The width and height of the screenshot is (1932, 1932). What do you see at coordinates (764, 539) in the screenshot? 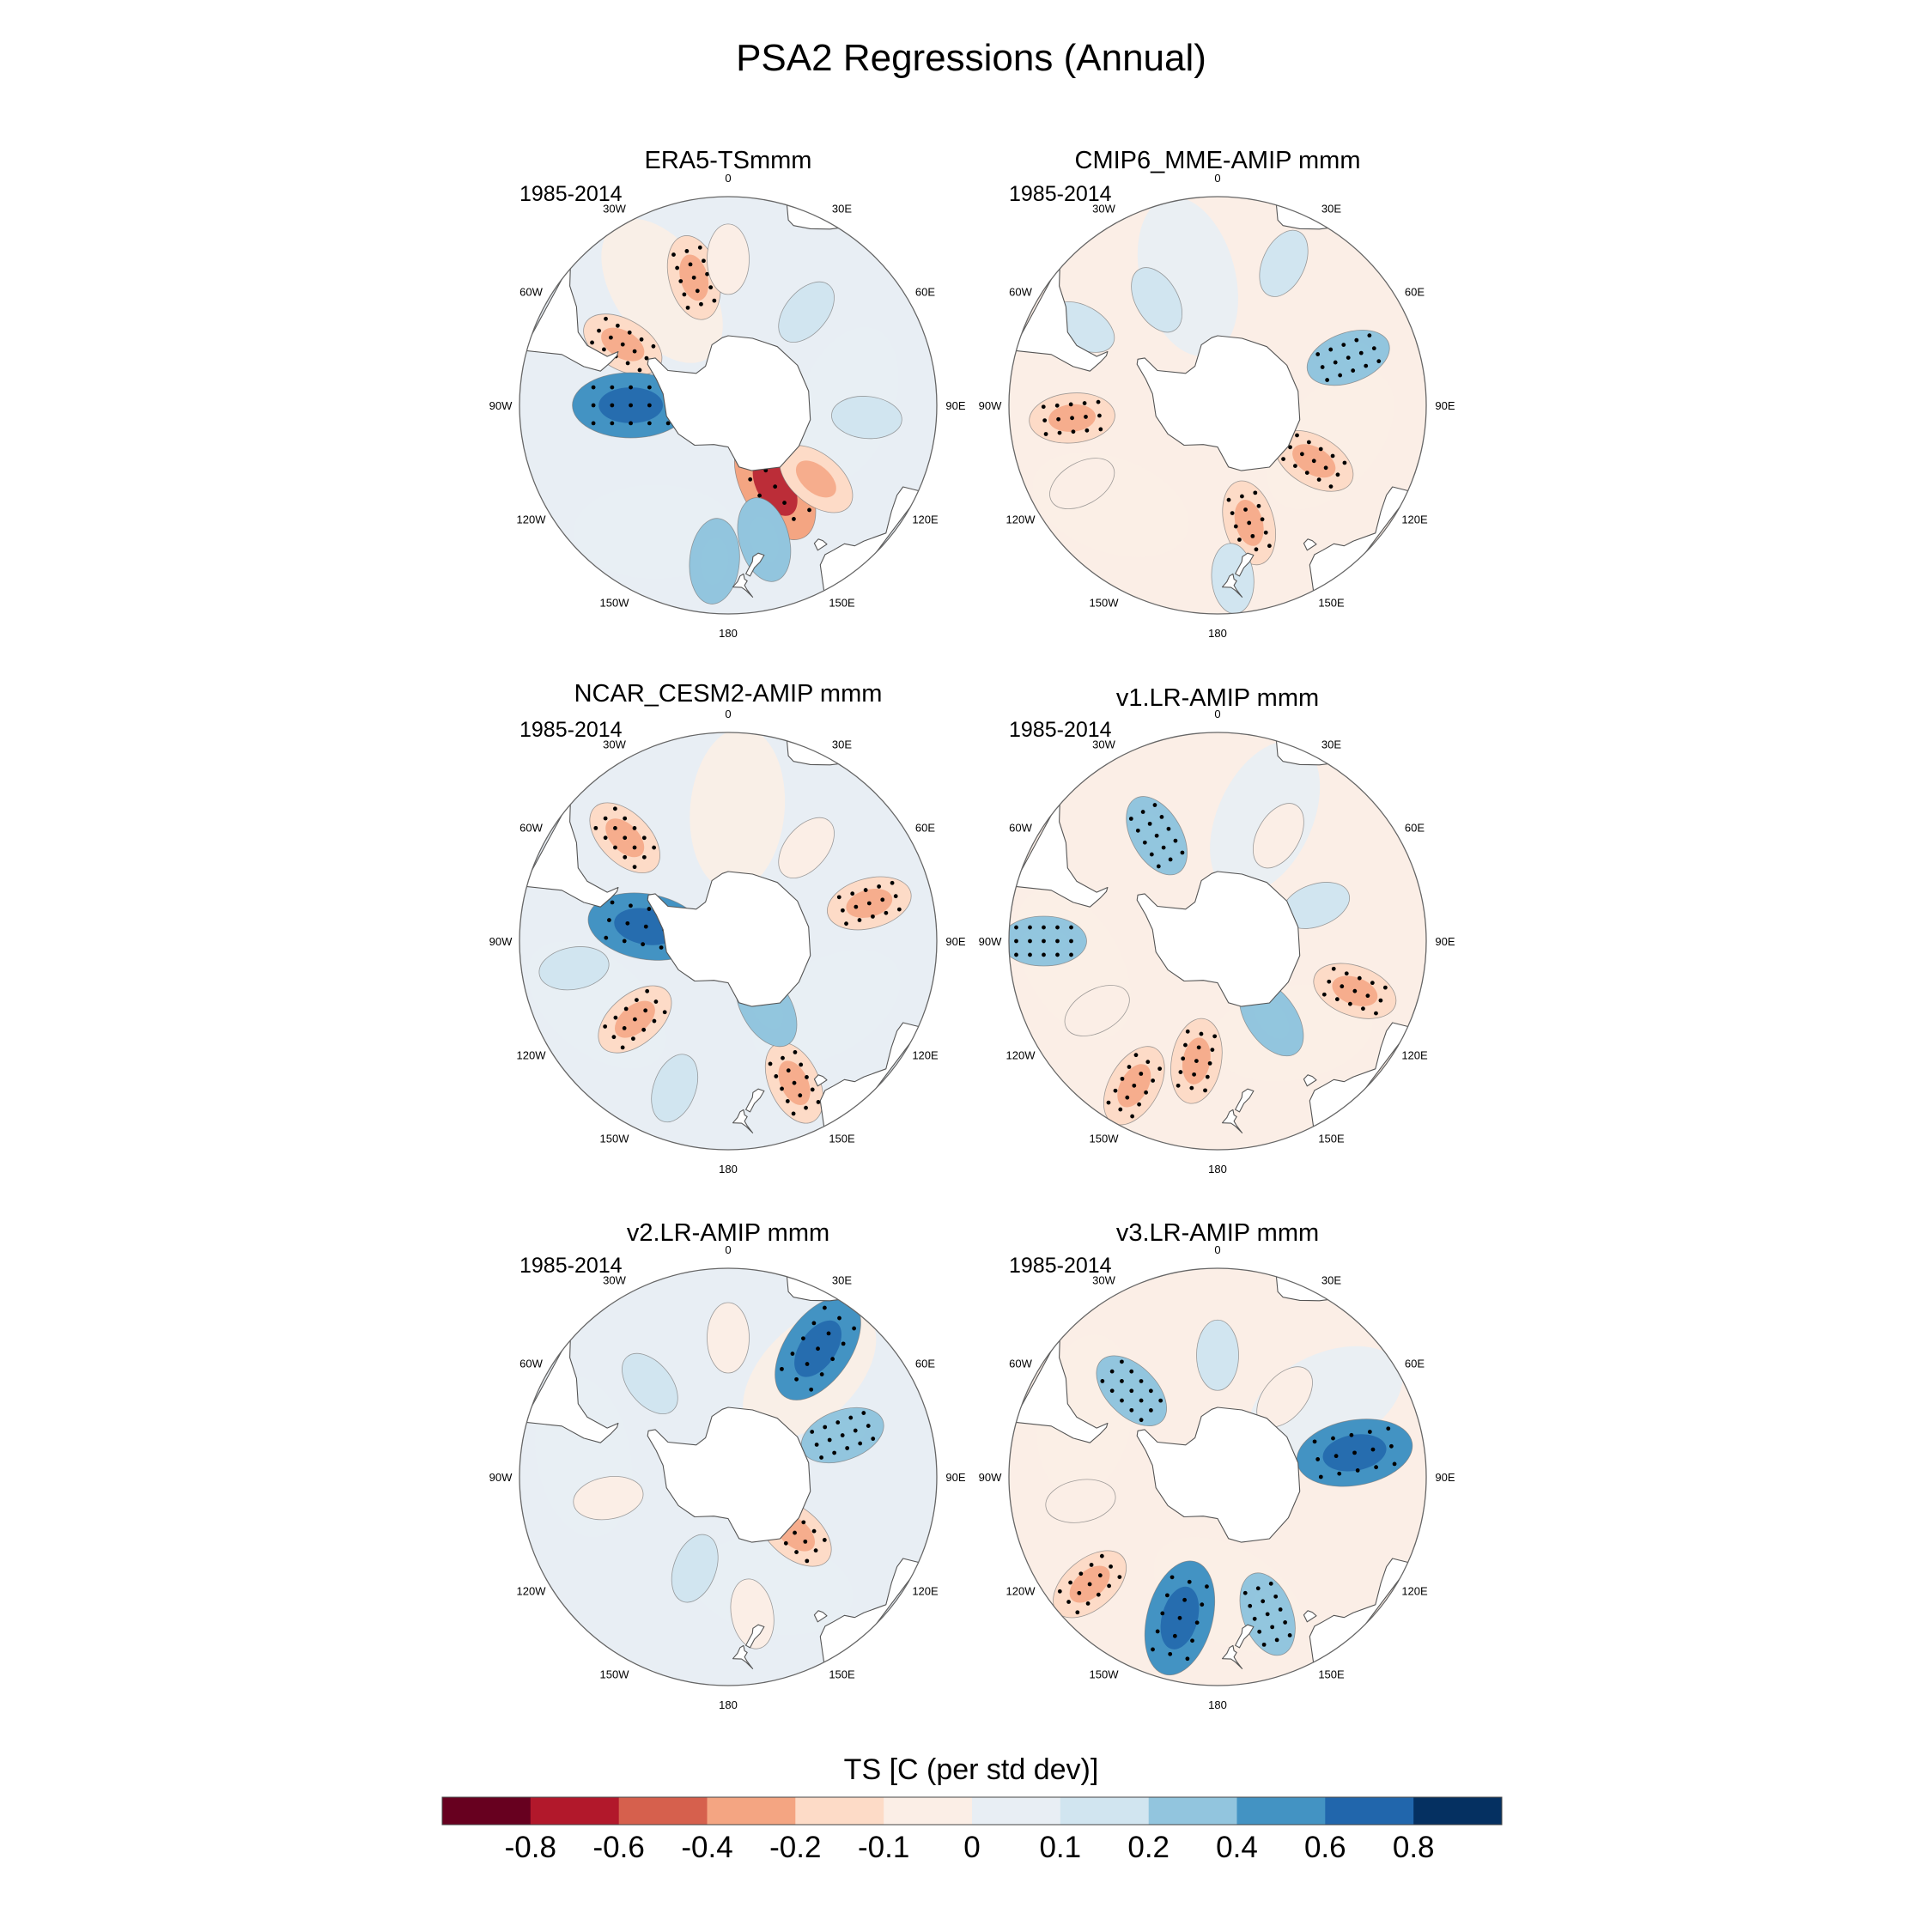
I see `anomaly-core` at bounding box center [764, 539].